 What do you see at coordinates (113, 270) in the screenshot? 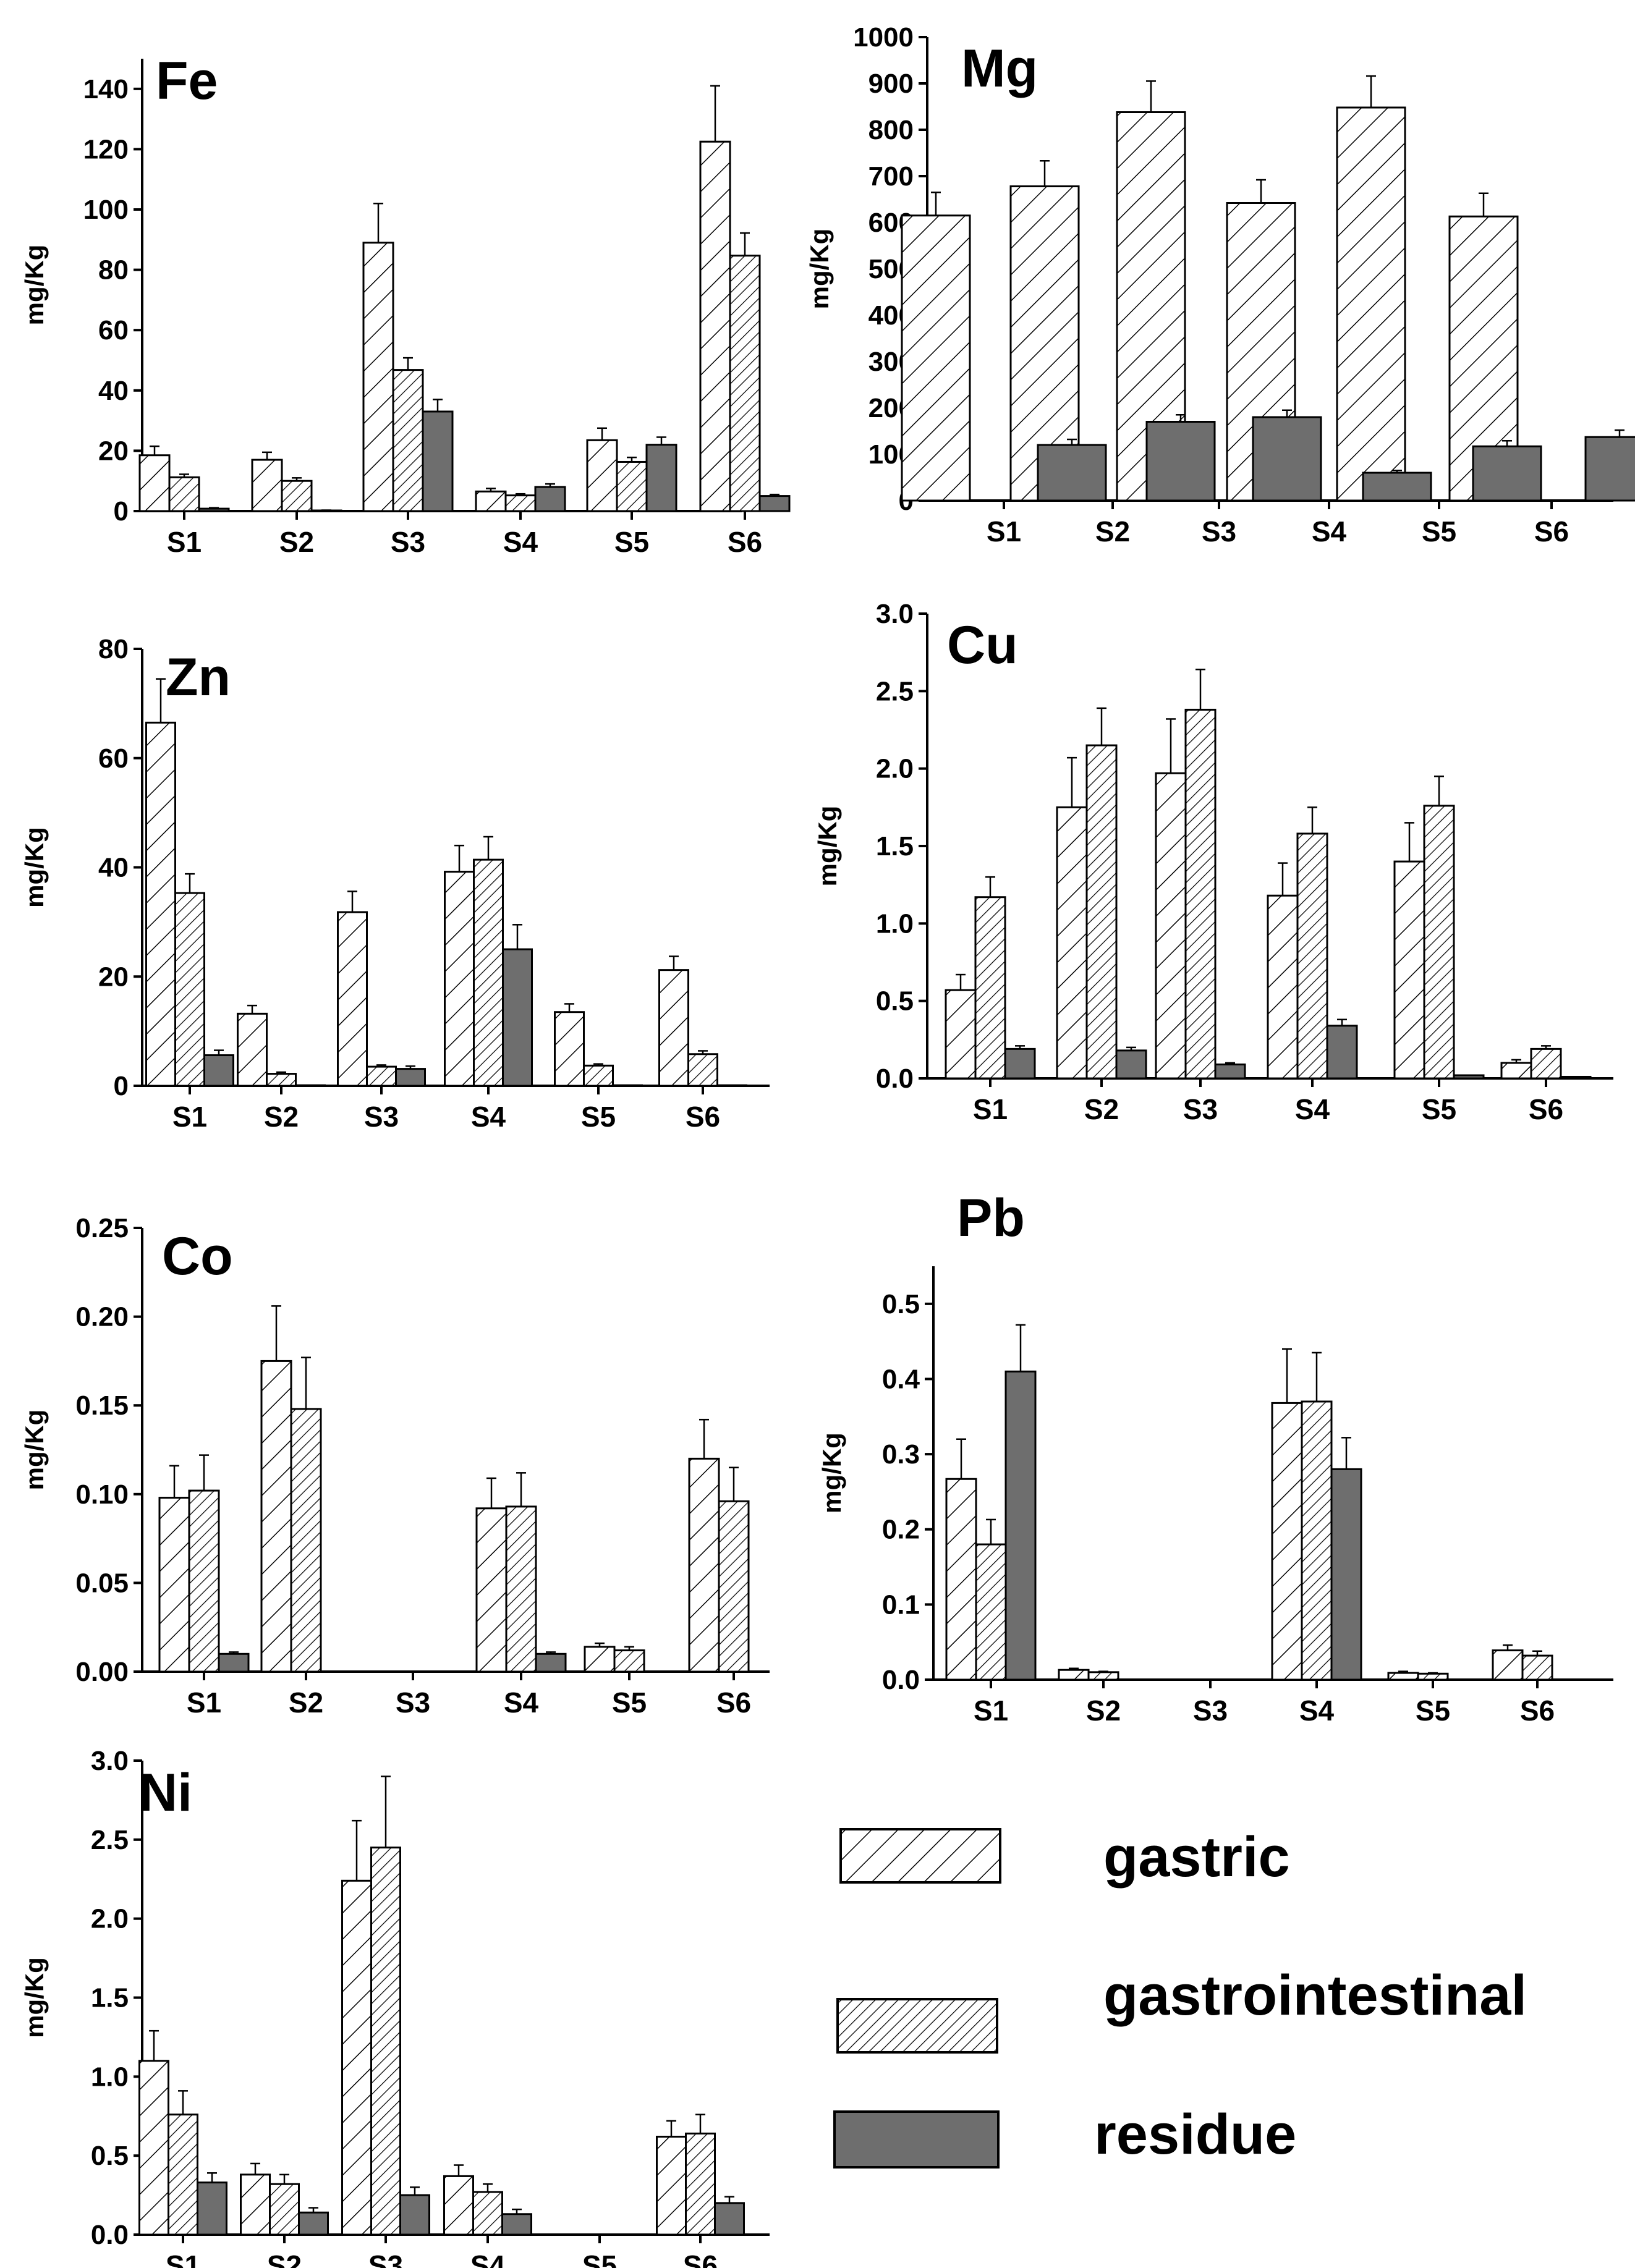
I see `y-tick-label: 80` at bounding box center [113, 270].